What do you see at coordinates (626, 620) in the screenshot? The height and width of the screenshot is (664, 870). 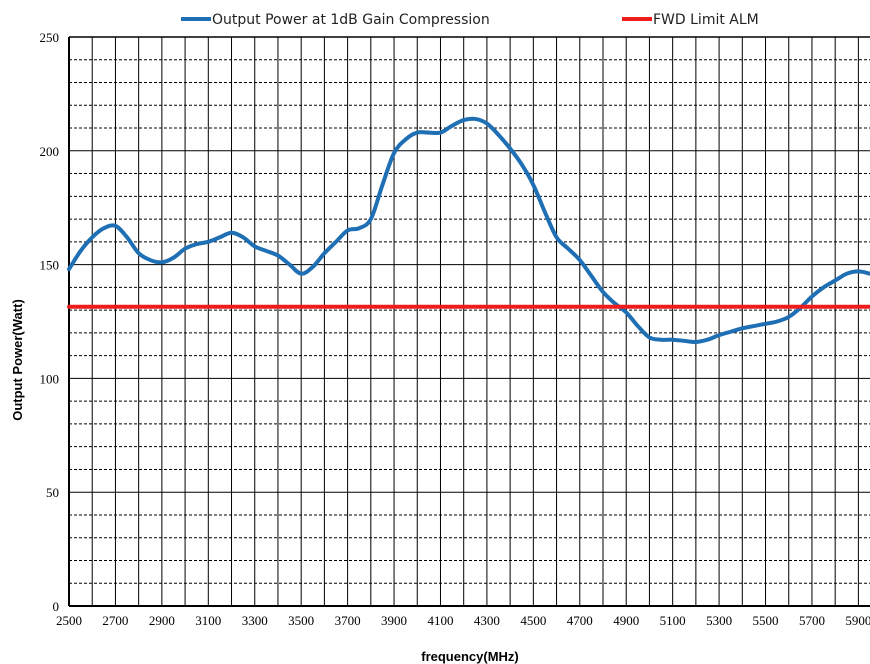 I see `x-tick-label: 4900` at bounding box center [626, 620].